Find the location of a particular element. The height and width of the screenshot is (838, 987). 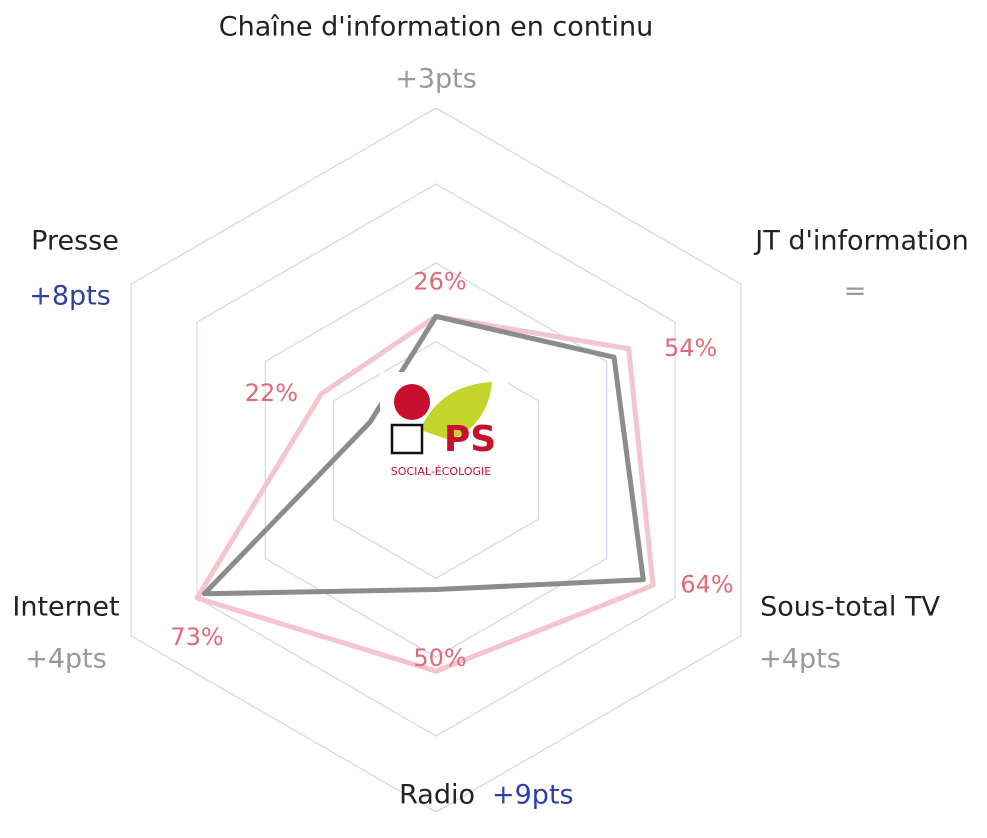

value-label: 54% is located at coordinates (690, 348).